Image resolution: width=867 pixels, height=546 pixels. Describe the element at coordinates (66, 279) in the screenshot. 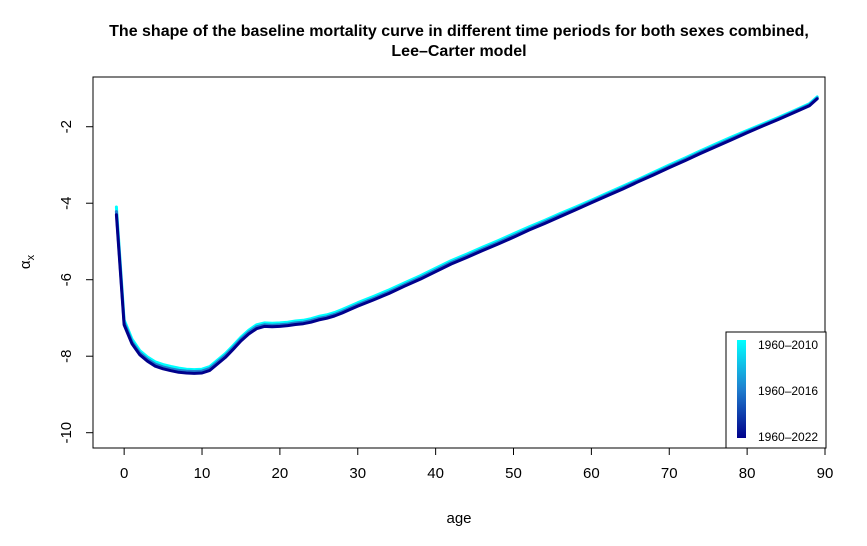

I see `y-tick-label-2: -6` at that location.